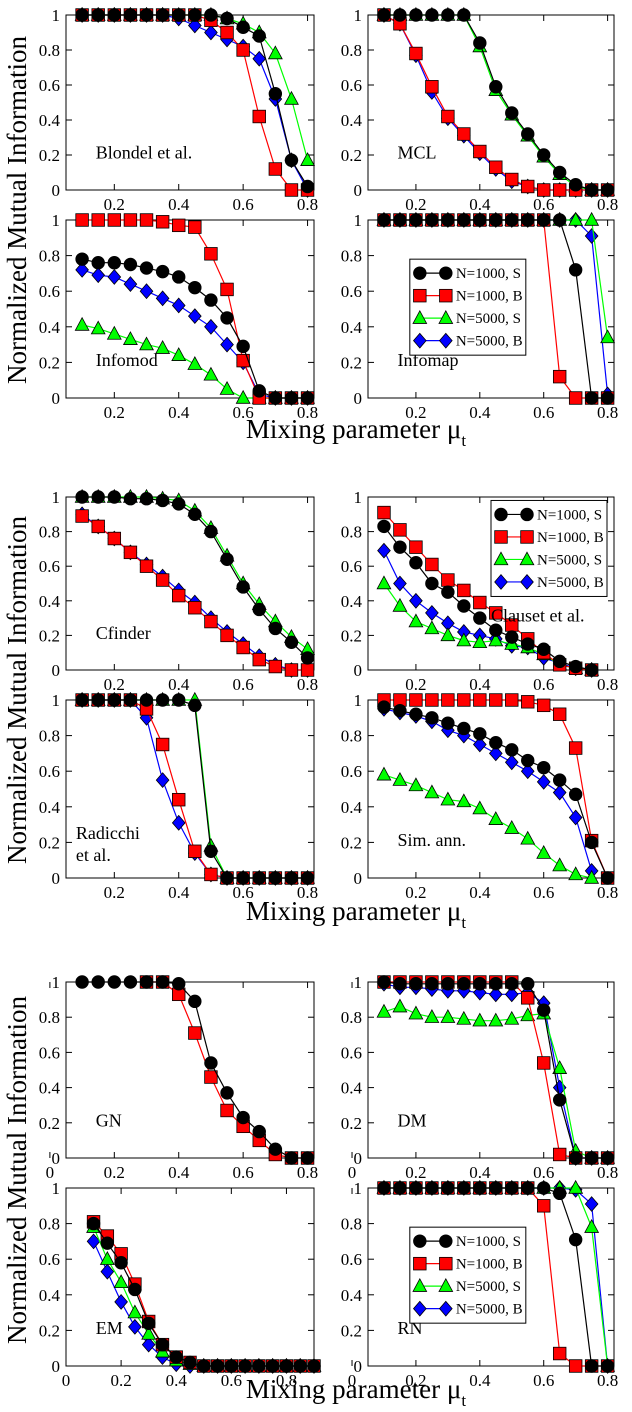 This screenshot has height=1412, width=632. What do you see at coordinates (549, 548) in the screenshot?
I see `legend: N=1000, S N=1000, B N=5000, S N=5000, B` at bounding box center [549, 548].